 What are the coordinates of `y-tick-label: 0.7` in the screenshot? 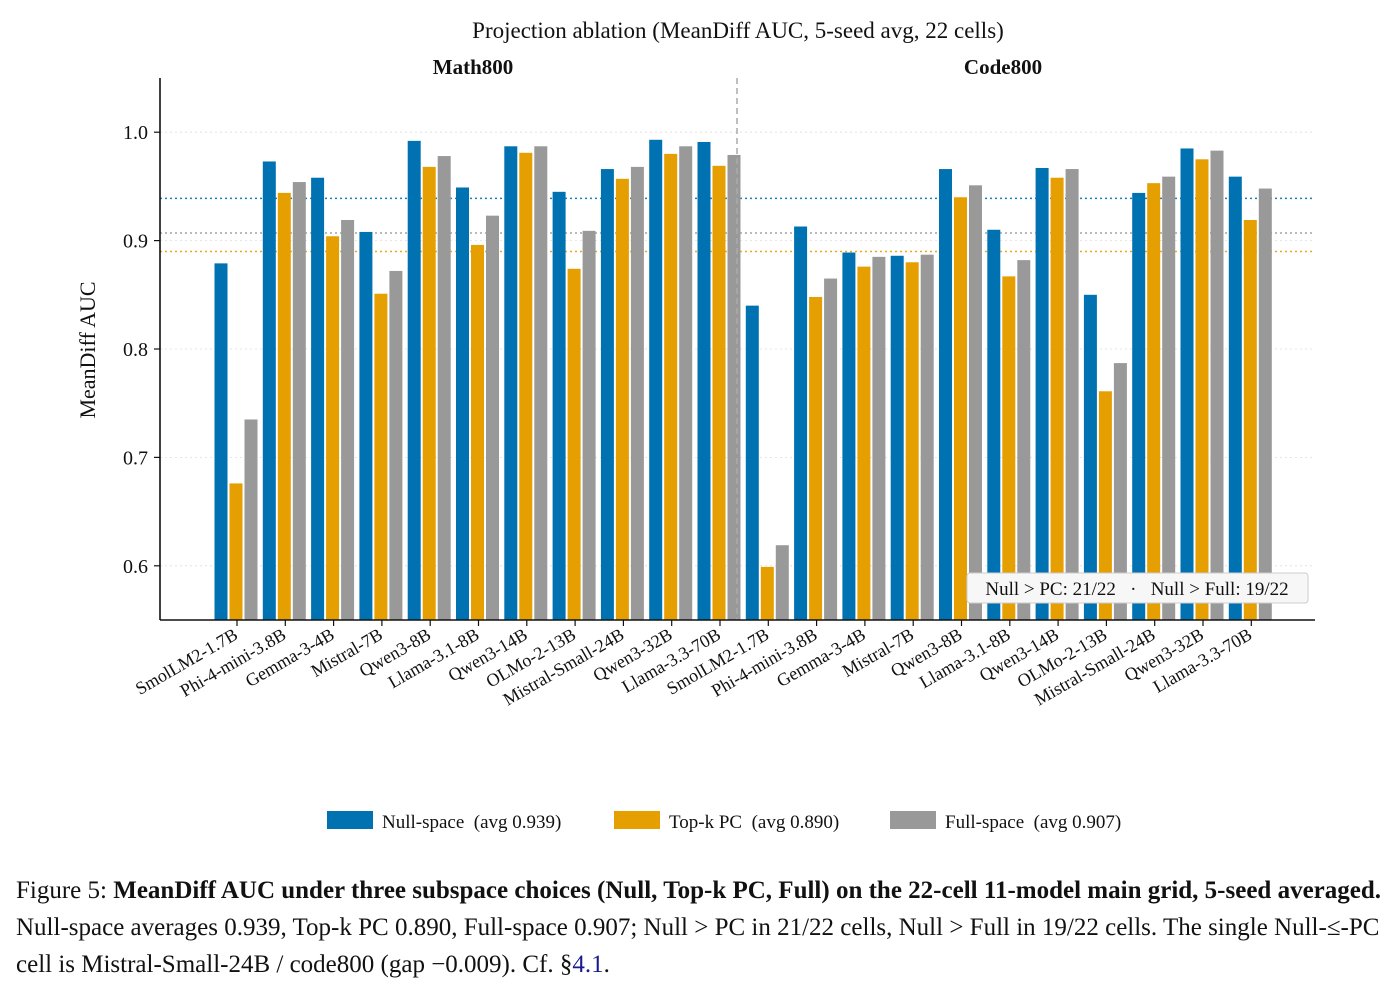 It's located at (135, 458).